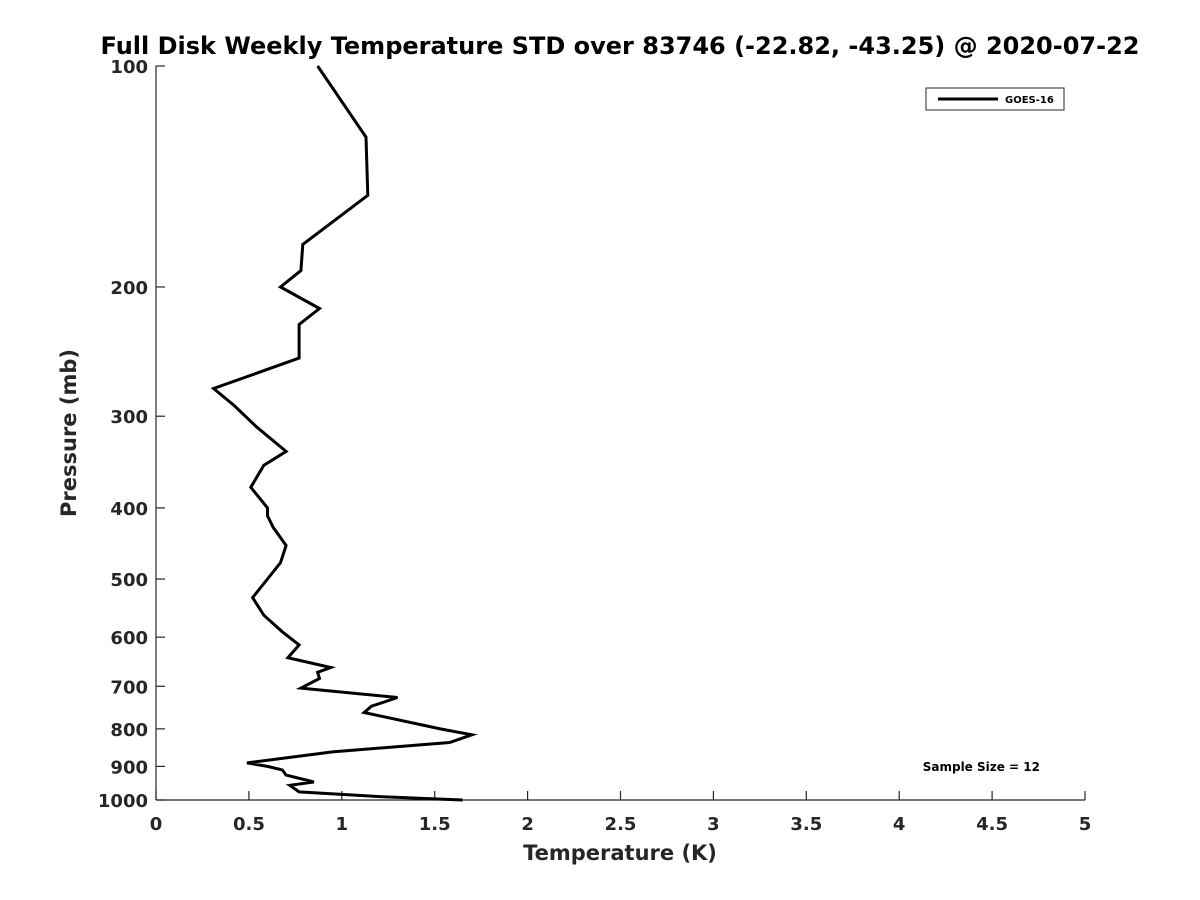 The width and height of the screenshot is (1200, 900). Describe the element at coordinates (981, 767) in the screenshot. I see `sample-size-annotation: Sample Size = 12` at that location.